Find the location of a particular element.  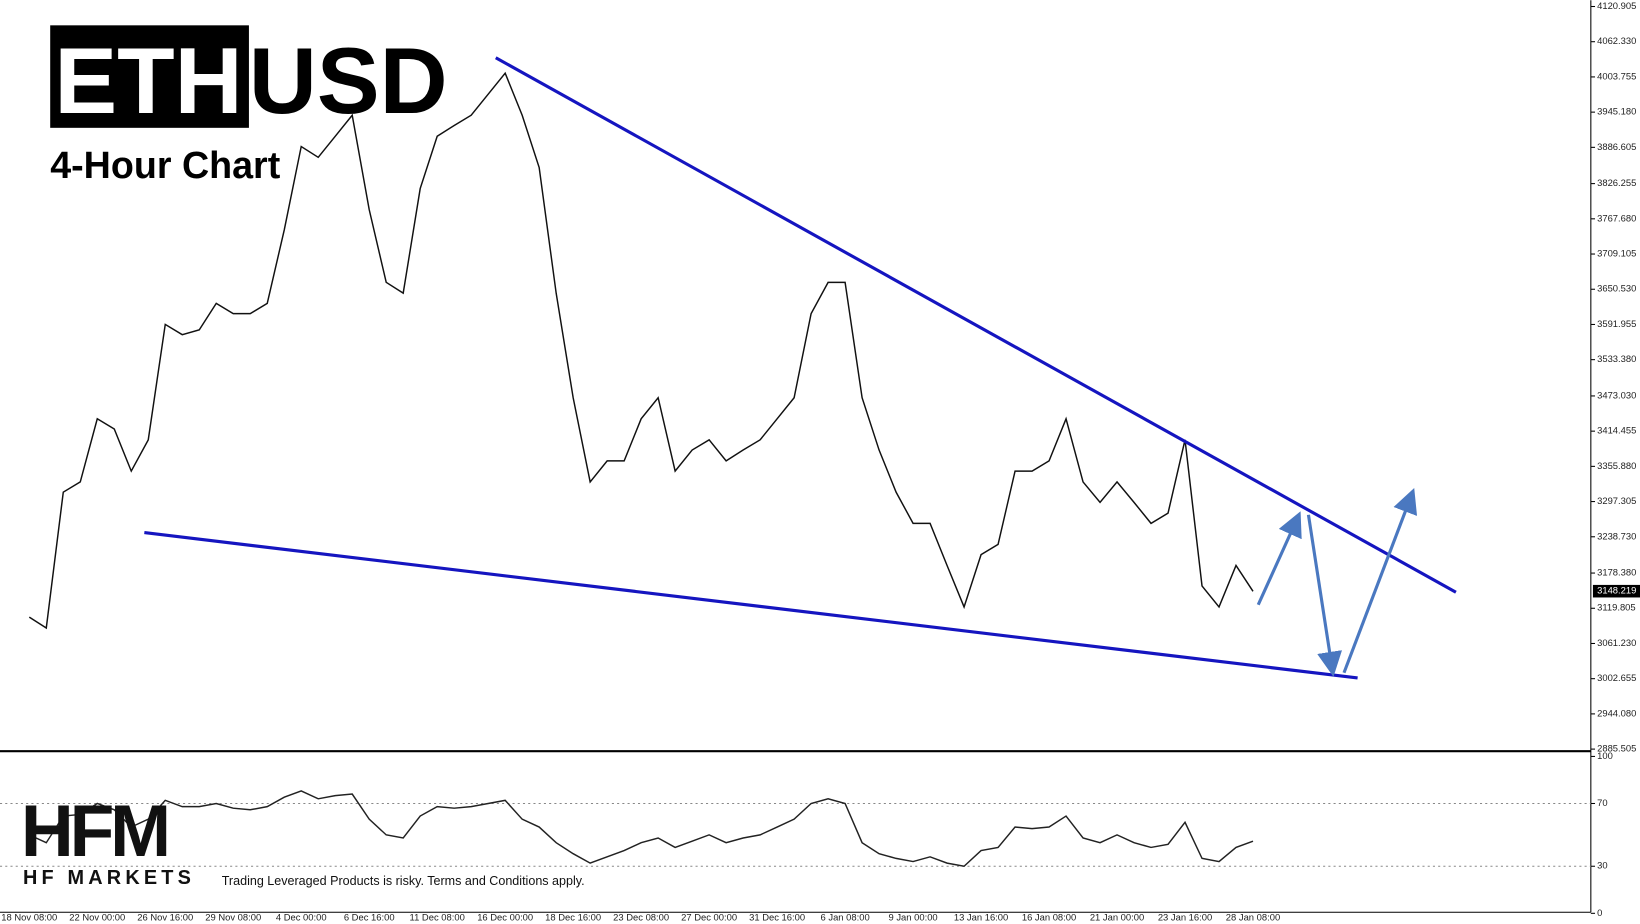

y-tick-label: 0 is located at coordinates (1599, 912).